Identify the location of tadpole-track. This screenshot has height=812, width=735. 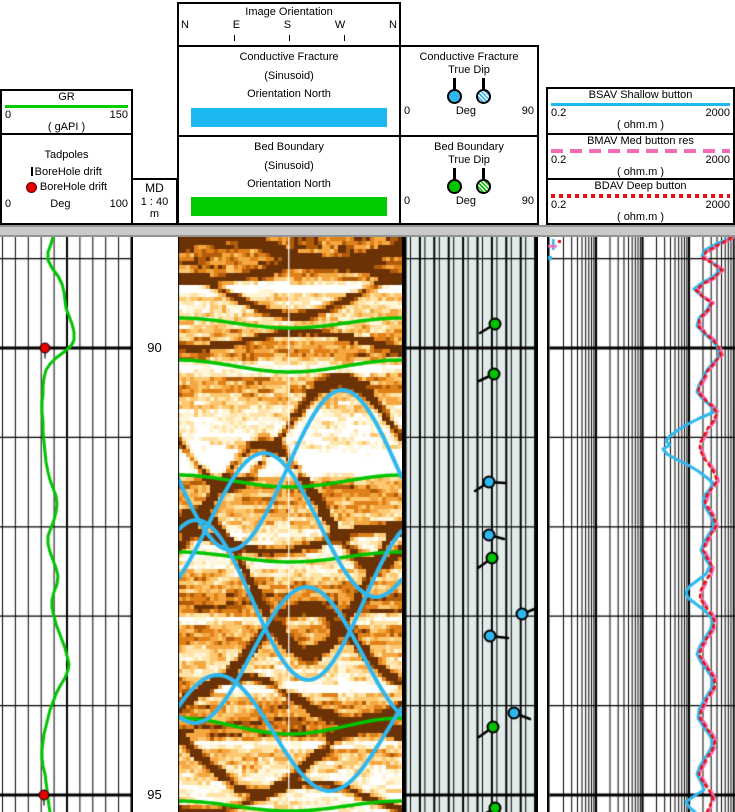
(470, 524).